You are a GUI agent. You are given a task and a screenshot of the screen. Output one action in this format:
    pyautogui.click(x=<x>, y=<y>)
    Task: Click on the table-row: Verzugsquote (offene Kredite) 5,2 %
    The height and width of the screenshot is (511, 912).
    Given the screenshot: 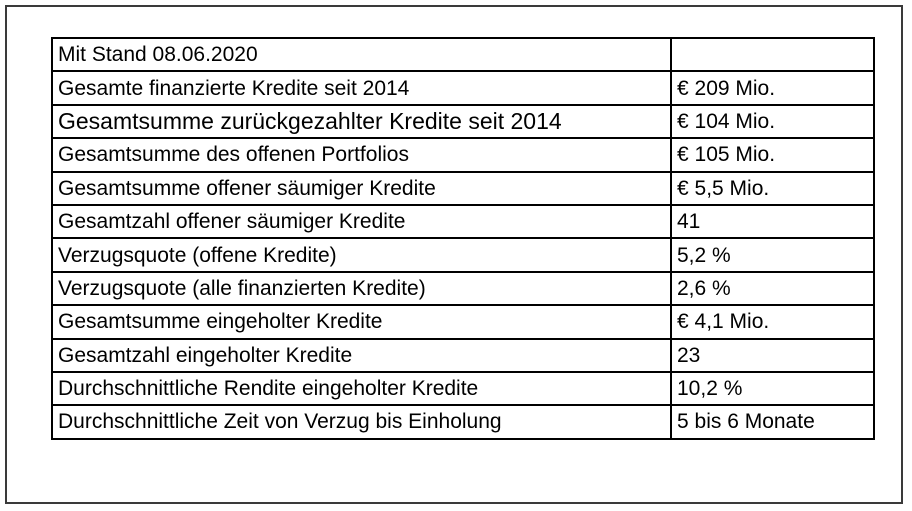 What is the action you would take?
    pyautogui.click(x=463, y=255)
    